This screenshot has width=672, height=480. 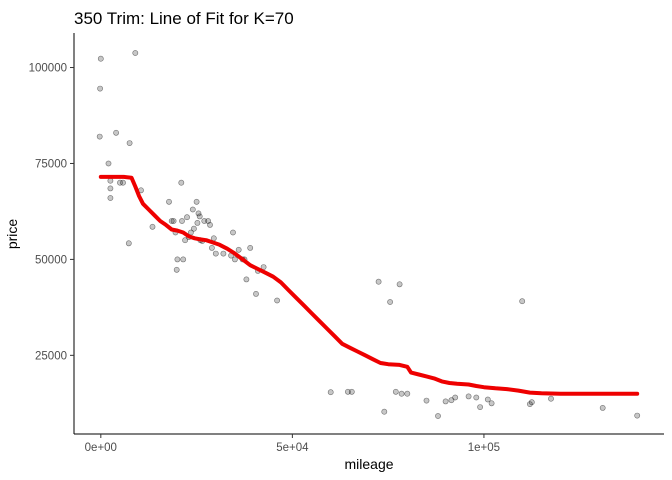 I want to click on x-tick-label: 5e+04, so click(x=292, y=448).